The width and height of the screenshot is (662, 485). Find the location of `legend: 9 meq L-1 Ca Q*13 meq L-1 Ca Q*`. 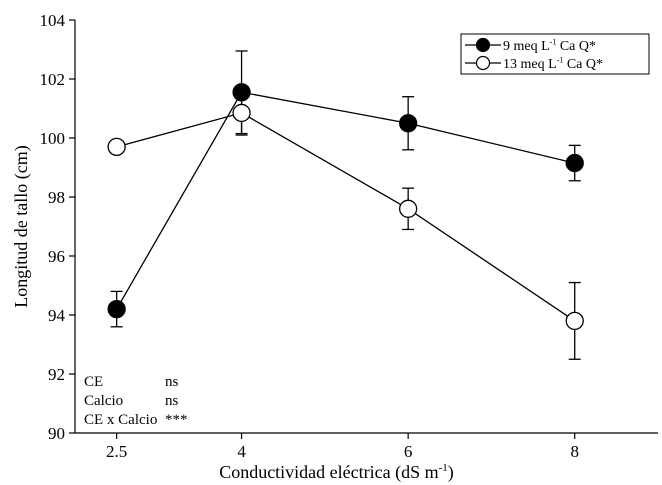

legend: 9 meq L-1 Ca Q*13 meq L-1 Ca Q* is located at coordinates (555, 54).